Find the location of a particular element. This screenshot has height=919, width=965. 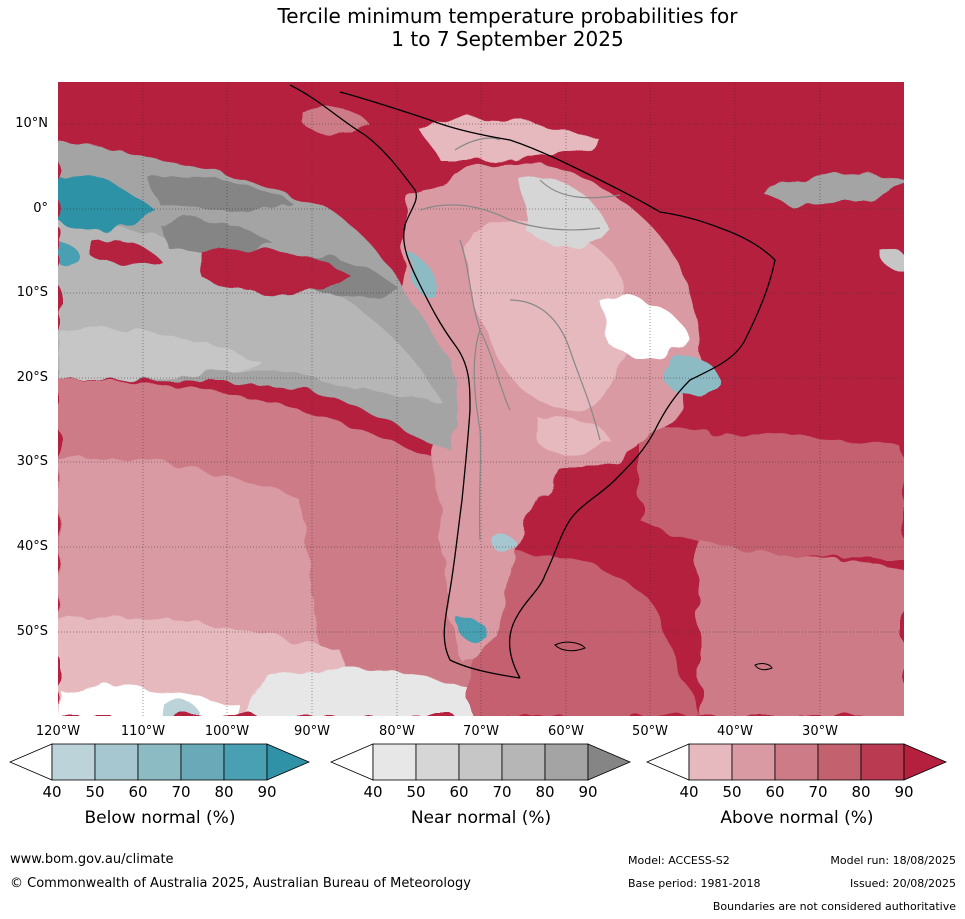

base-period: Base period: 1981-2018 is located at coordinates (694, 883).